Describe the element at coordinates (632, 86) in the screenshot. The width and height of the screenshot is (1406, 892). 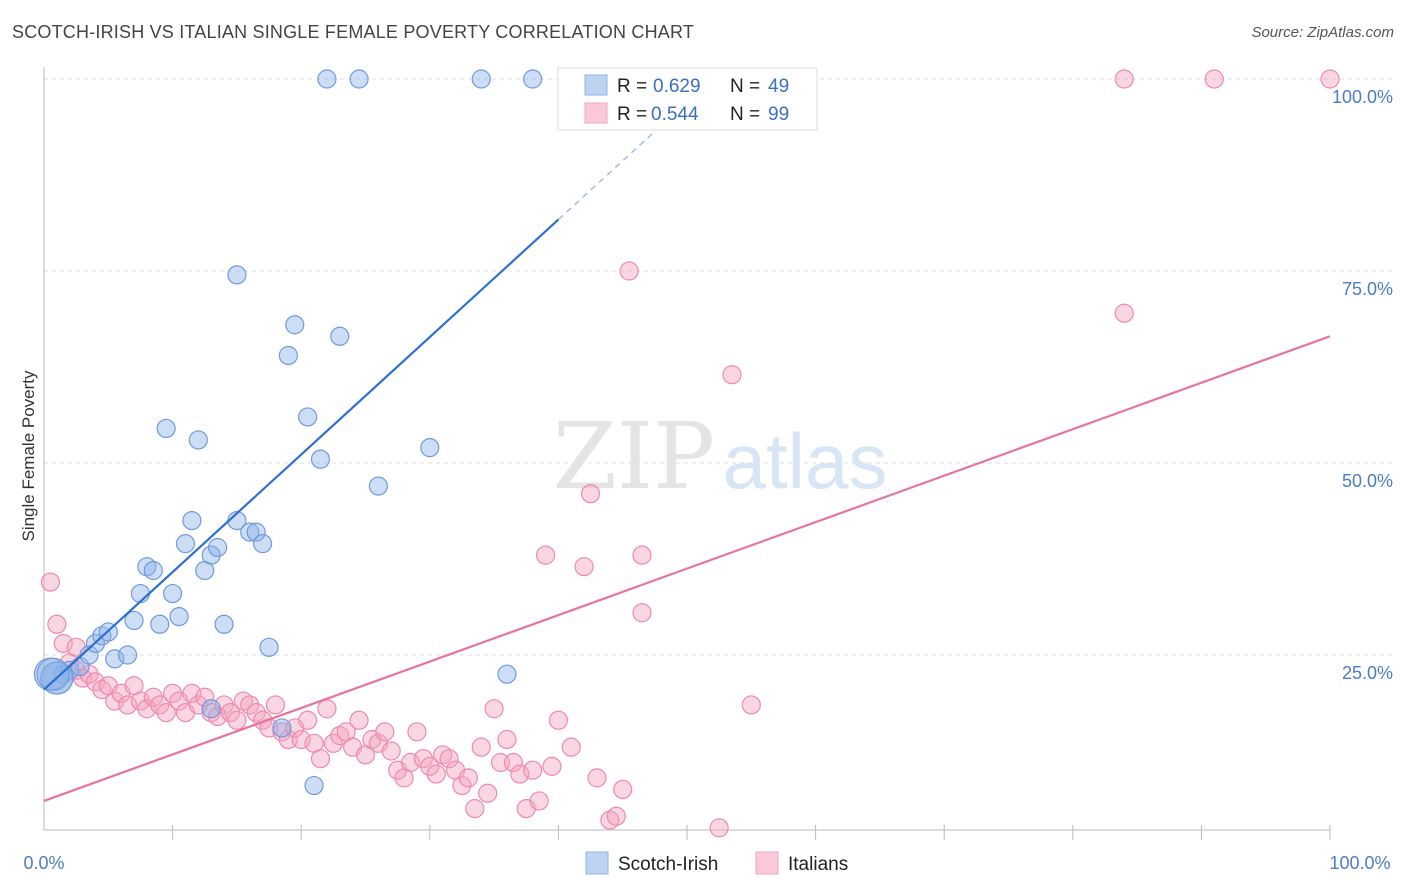
I see `legend-r-label-1: R =` at that location.